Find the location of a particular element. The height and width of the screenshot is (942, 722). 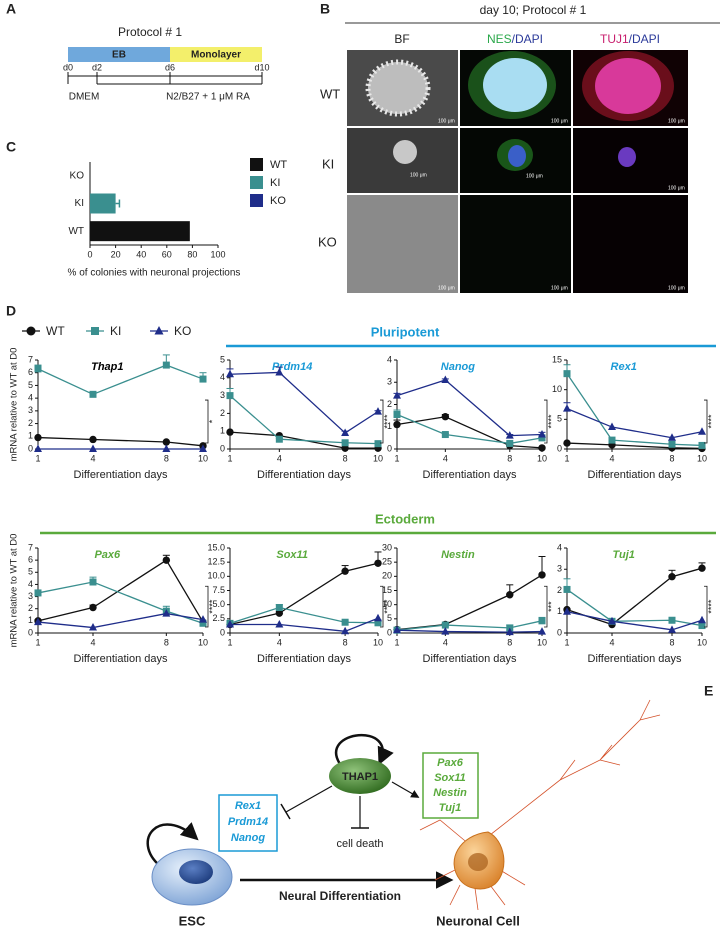

gene-box is located at coordinates (248, 823).